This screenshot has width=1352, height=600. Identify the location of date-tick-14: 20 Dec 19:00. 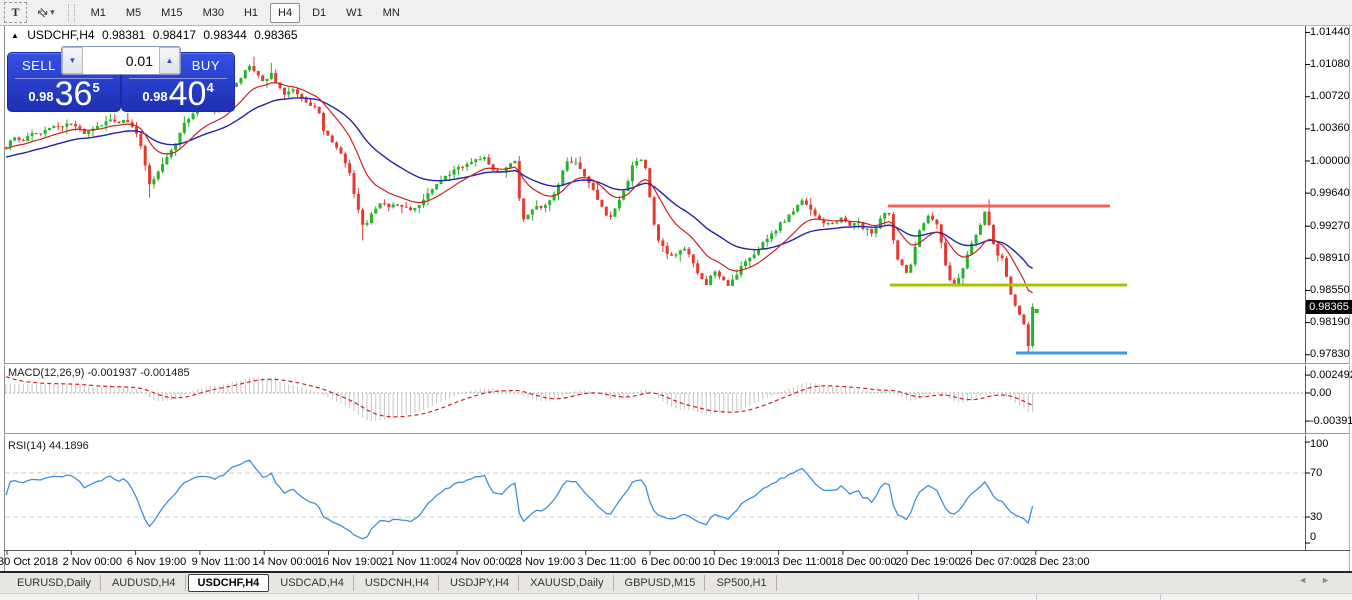
(928, 562).